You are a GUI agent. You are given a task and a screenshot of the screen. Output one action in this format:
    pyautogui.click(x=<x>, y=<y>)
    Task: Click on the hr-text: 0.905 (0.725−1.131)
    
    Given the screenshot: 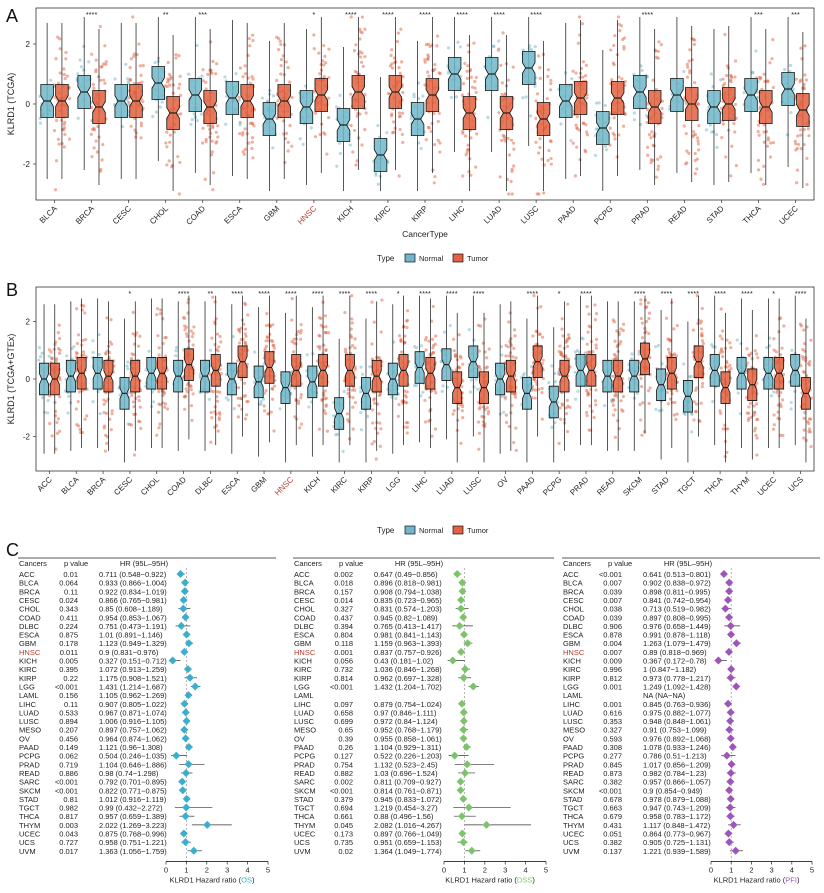 What is the action you would take?
    pyautogui.click(x=677, y=842)
    